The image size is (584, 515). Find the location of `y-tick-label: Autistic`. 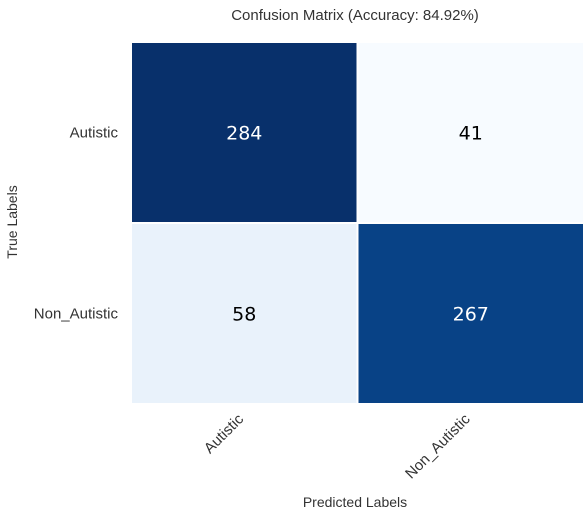

y-tick-label: Autistic is located at coordinates (94, 133).